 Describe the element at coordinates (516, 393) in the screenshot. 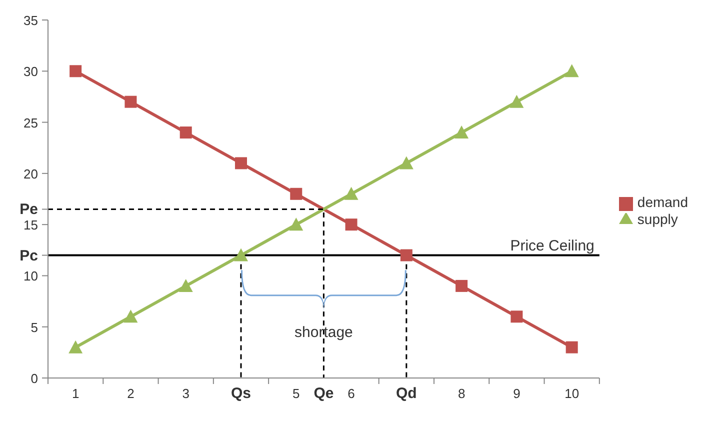

I see `x-tick-label: 9` at that location.